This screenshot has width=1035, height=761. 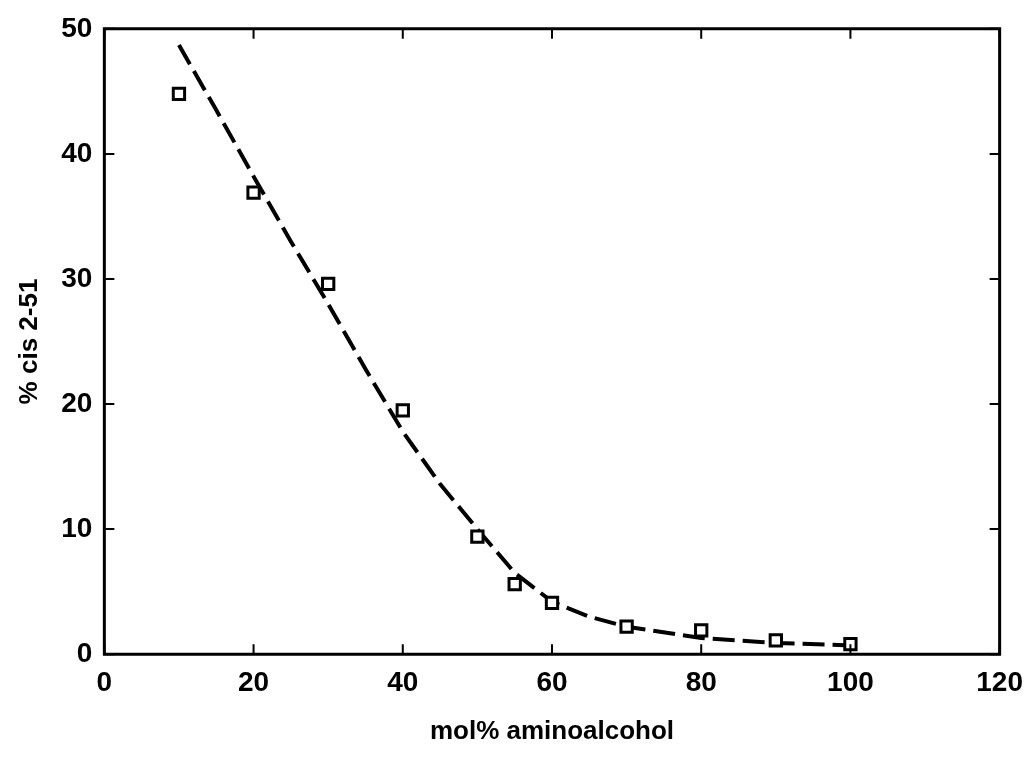 I want to click on y-tick-label: 50, so click(x=77, y=27).